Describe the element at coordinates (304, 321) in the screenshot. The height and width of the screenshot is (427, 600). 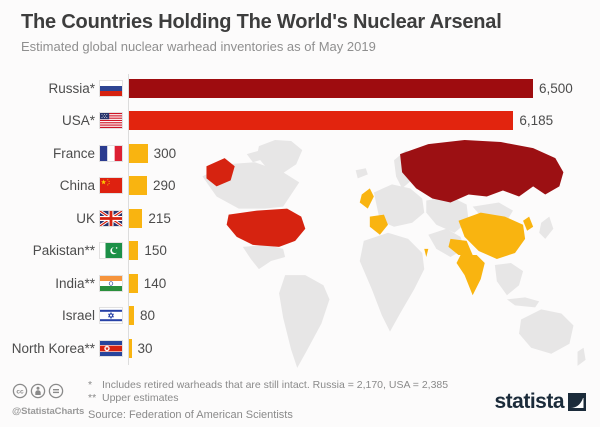
I see `map-south-america` at that location.